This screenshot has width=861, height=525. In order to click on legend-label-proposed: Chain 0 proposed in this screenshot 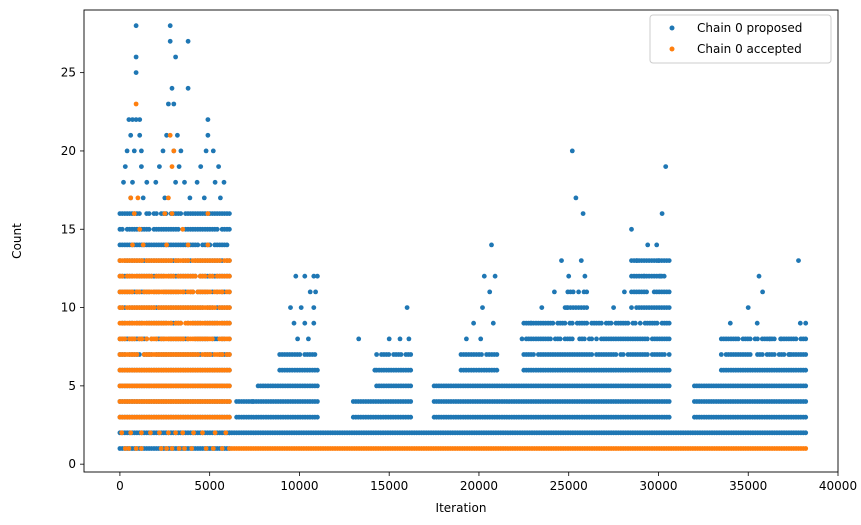, I will do `click(749, 28)`.